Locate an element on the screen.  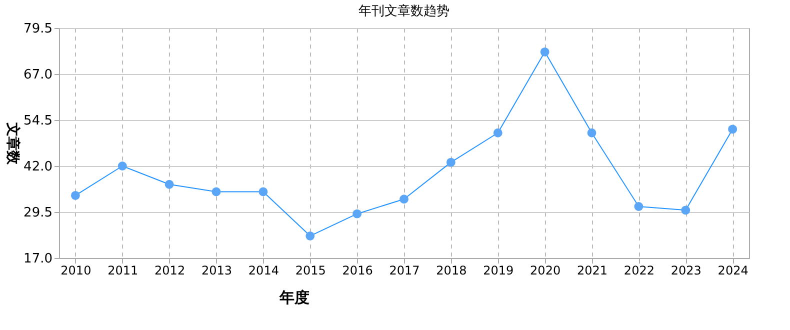
x-tick-label: 2021 is located at coordinates (592, 271).